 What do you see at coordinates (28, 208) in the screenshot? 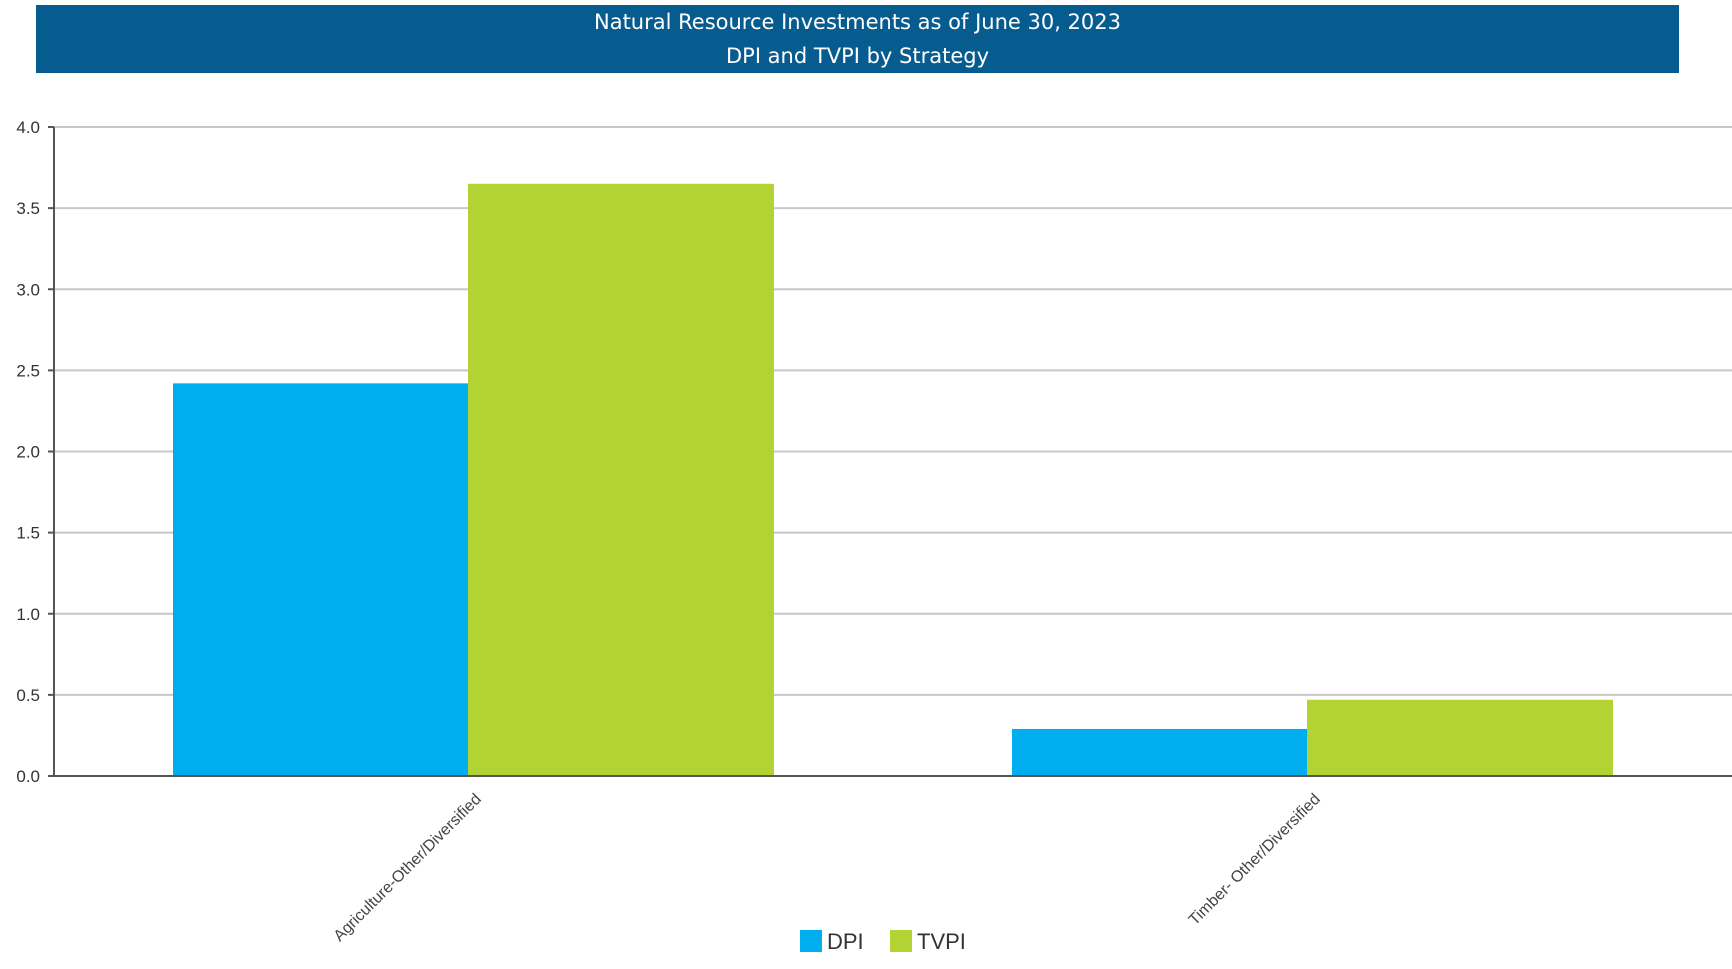
I see `y-tick-label: 3.5` at bounding box center [28, 208].